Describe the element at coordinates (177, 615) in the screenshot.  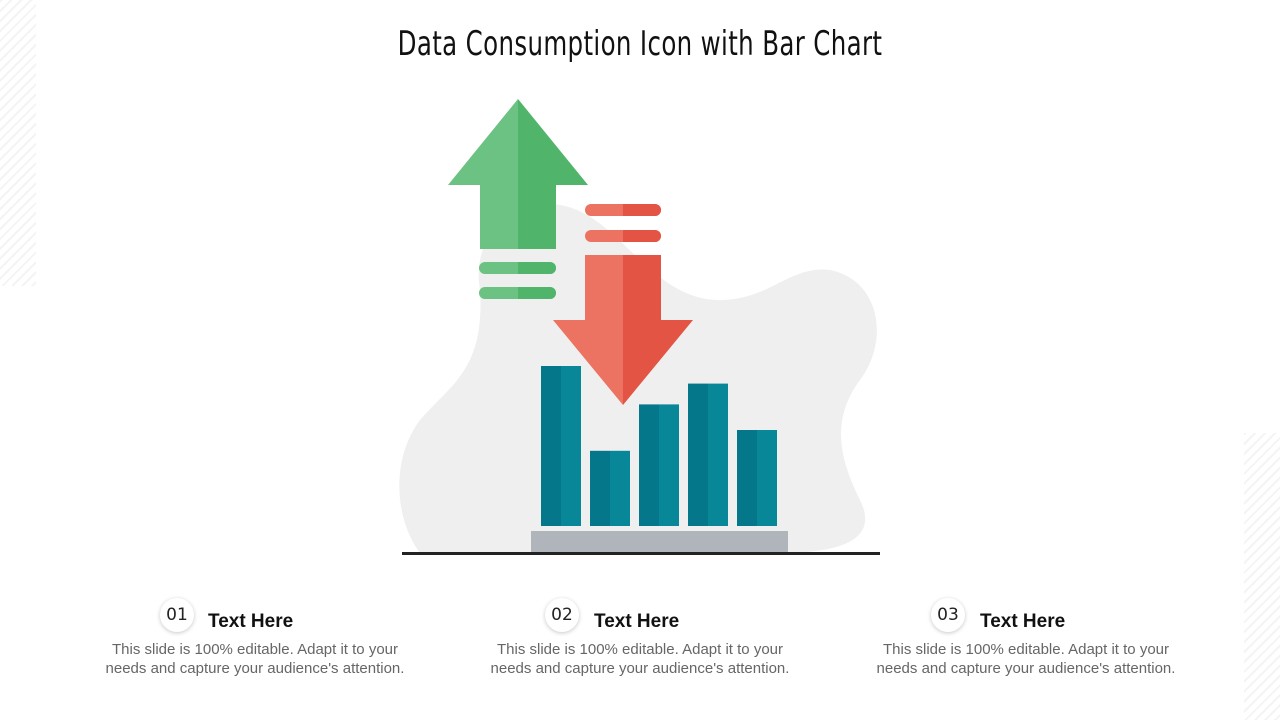
I see `item-number-badge: 01` at that location.